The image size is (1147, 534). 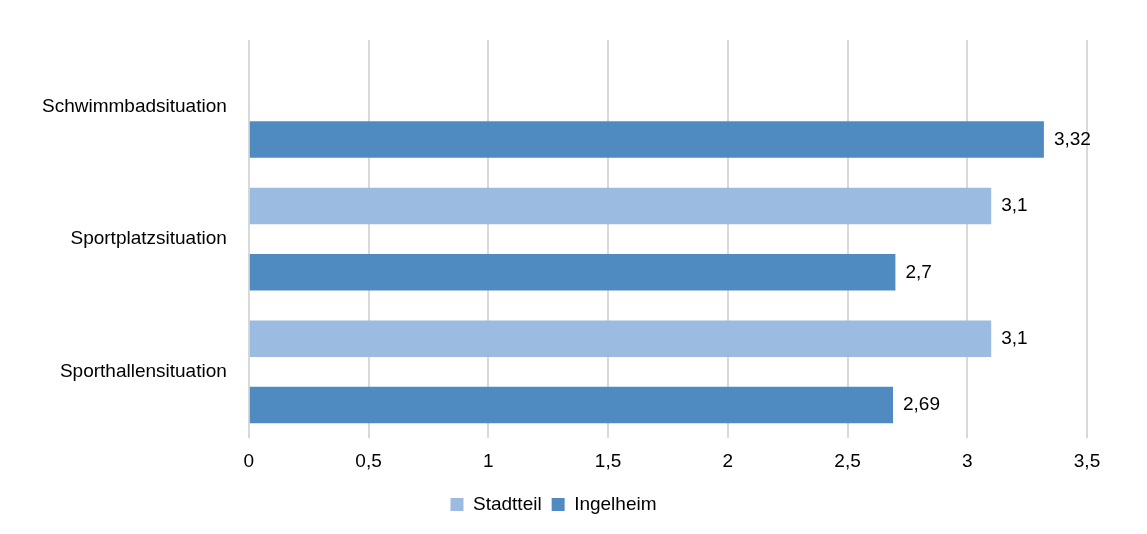 I want to click on y-tick-label: Sportplatzsituation, so click(x=148, y=238).